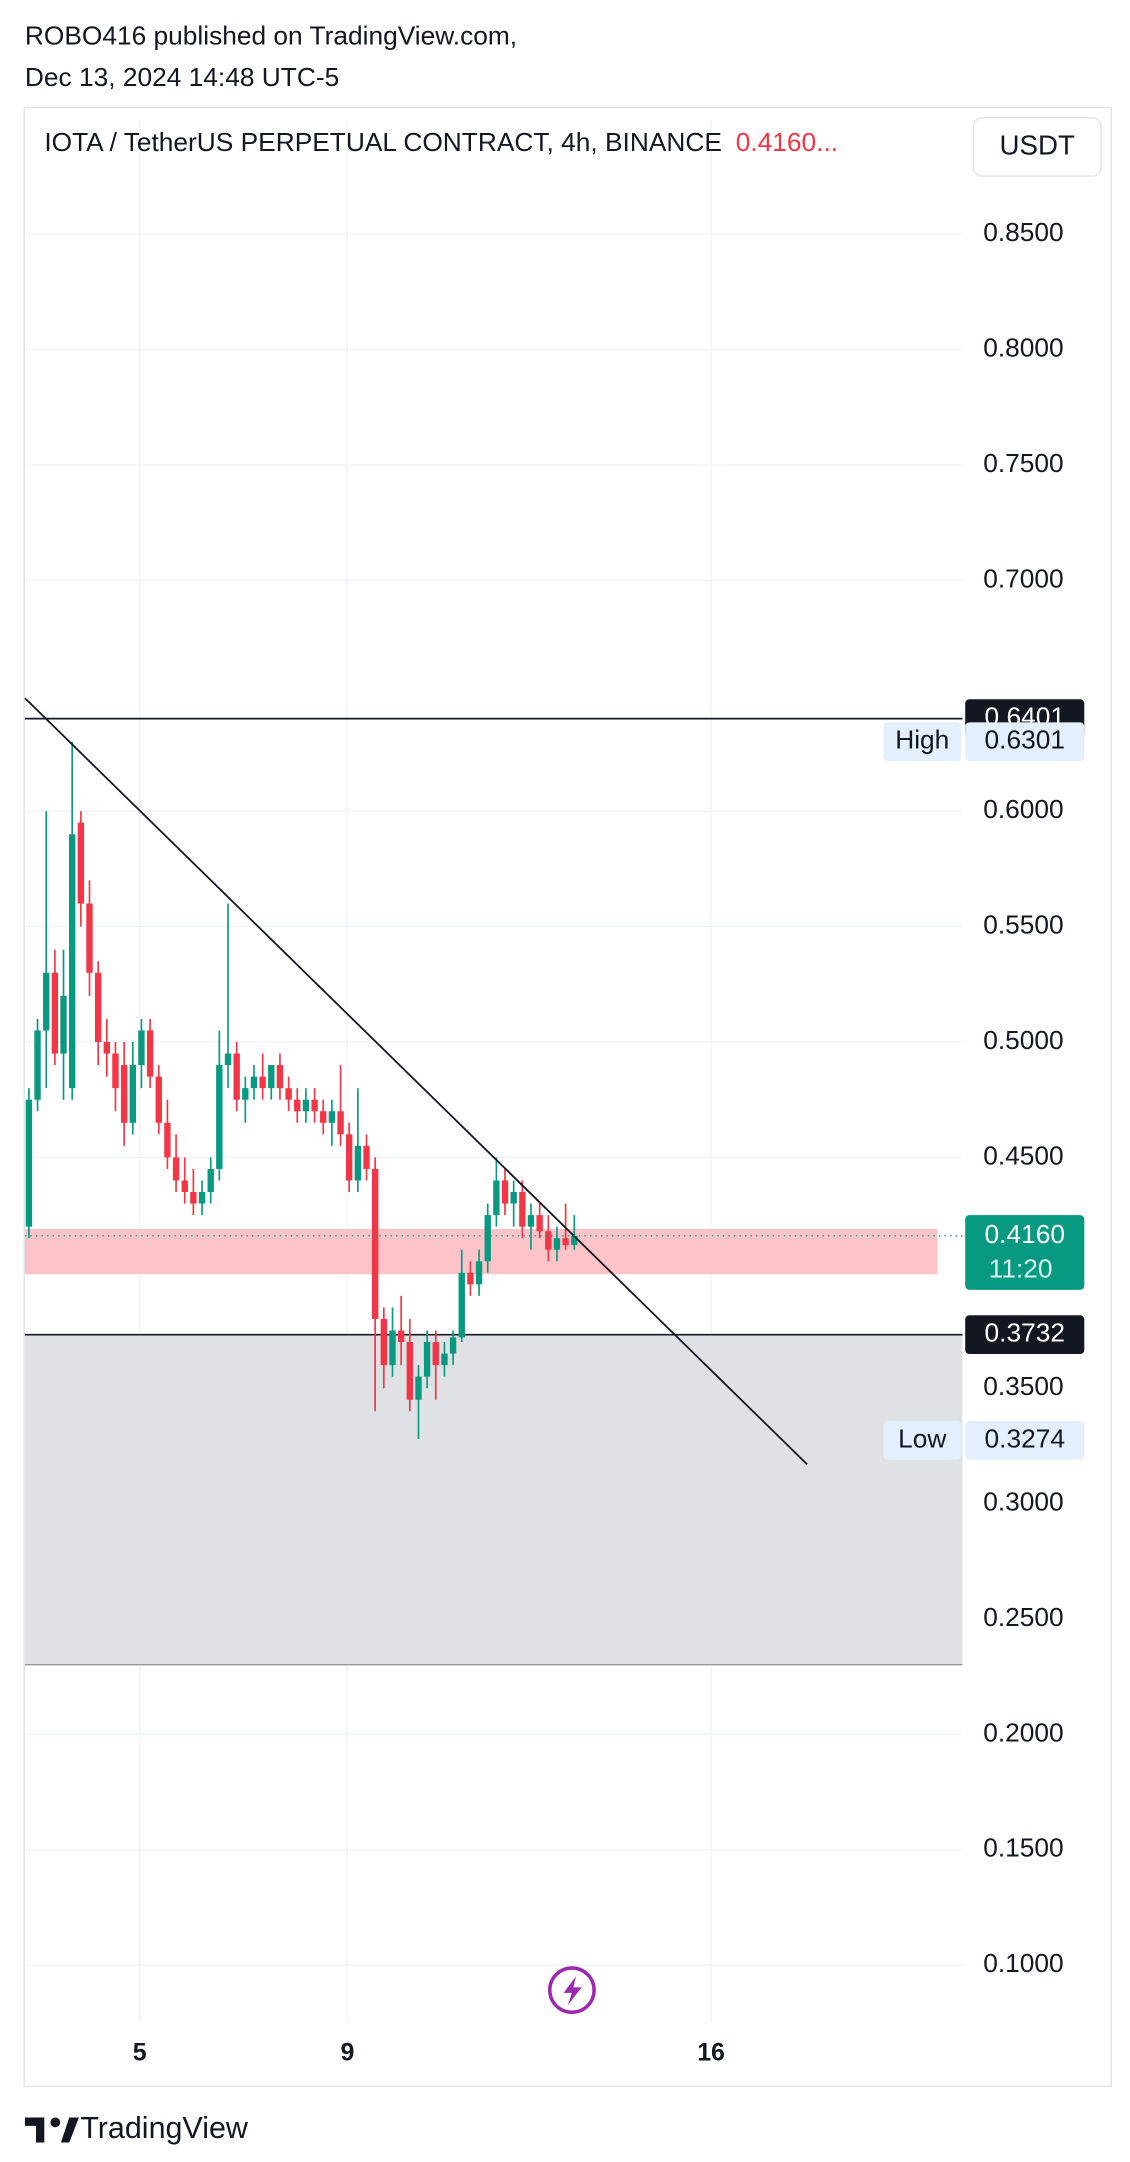 The height and width of the screenshot is (2162, 1130). I want to click on currency: USDT, so click(1037, 144).